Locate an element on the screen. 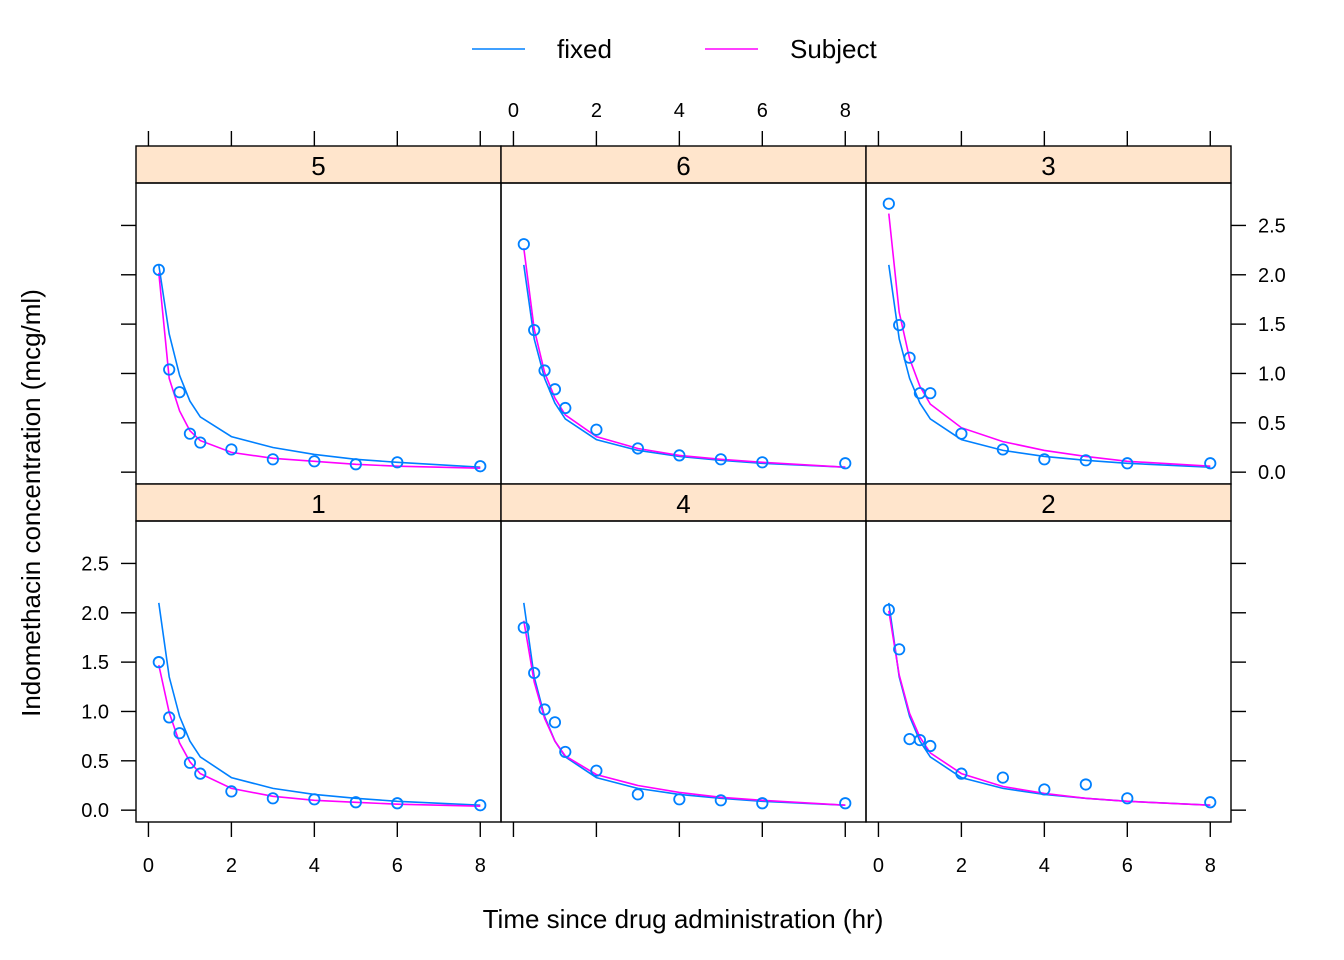  x-tick-label-bottom-0-8: 8 is located at coordinates (480, 866).